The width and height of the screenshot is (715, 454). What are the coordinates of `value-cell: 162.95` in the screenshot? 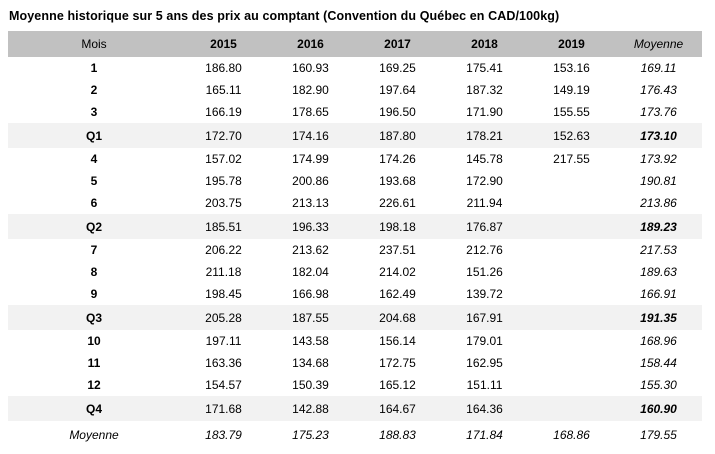 It's located at (484, 363).